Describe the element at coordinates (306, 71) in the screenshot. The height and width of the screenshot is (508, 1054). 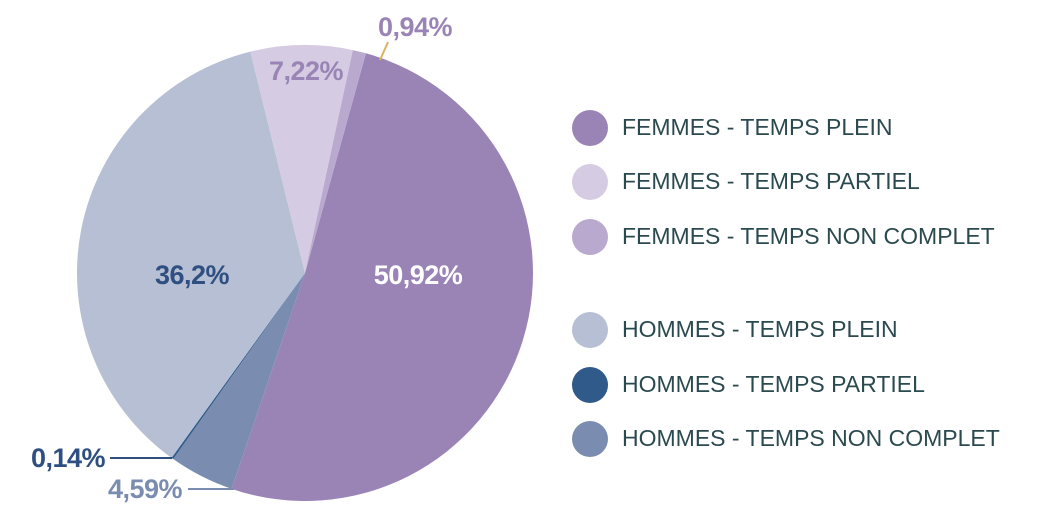
I see `value-label: 7,22%` at that location.